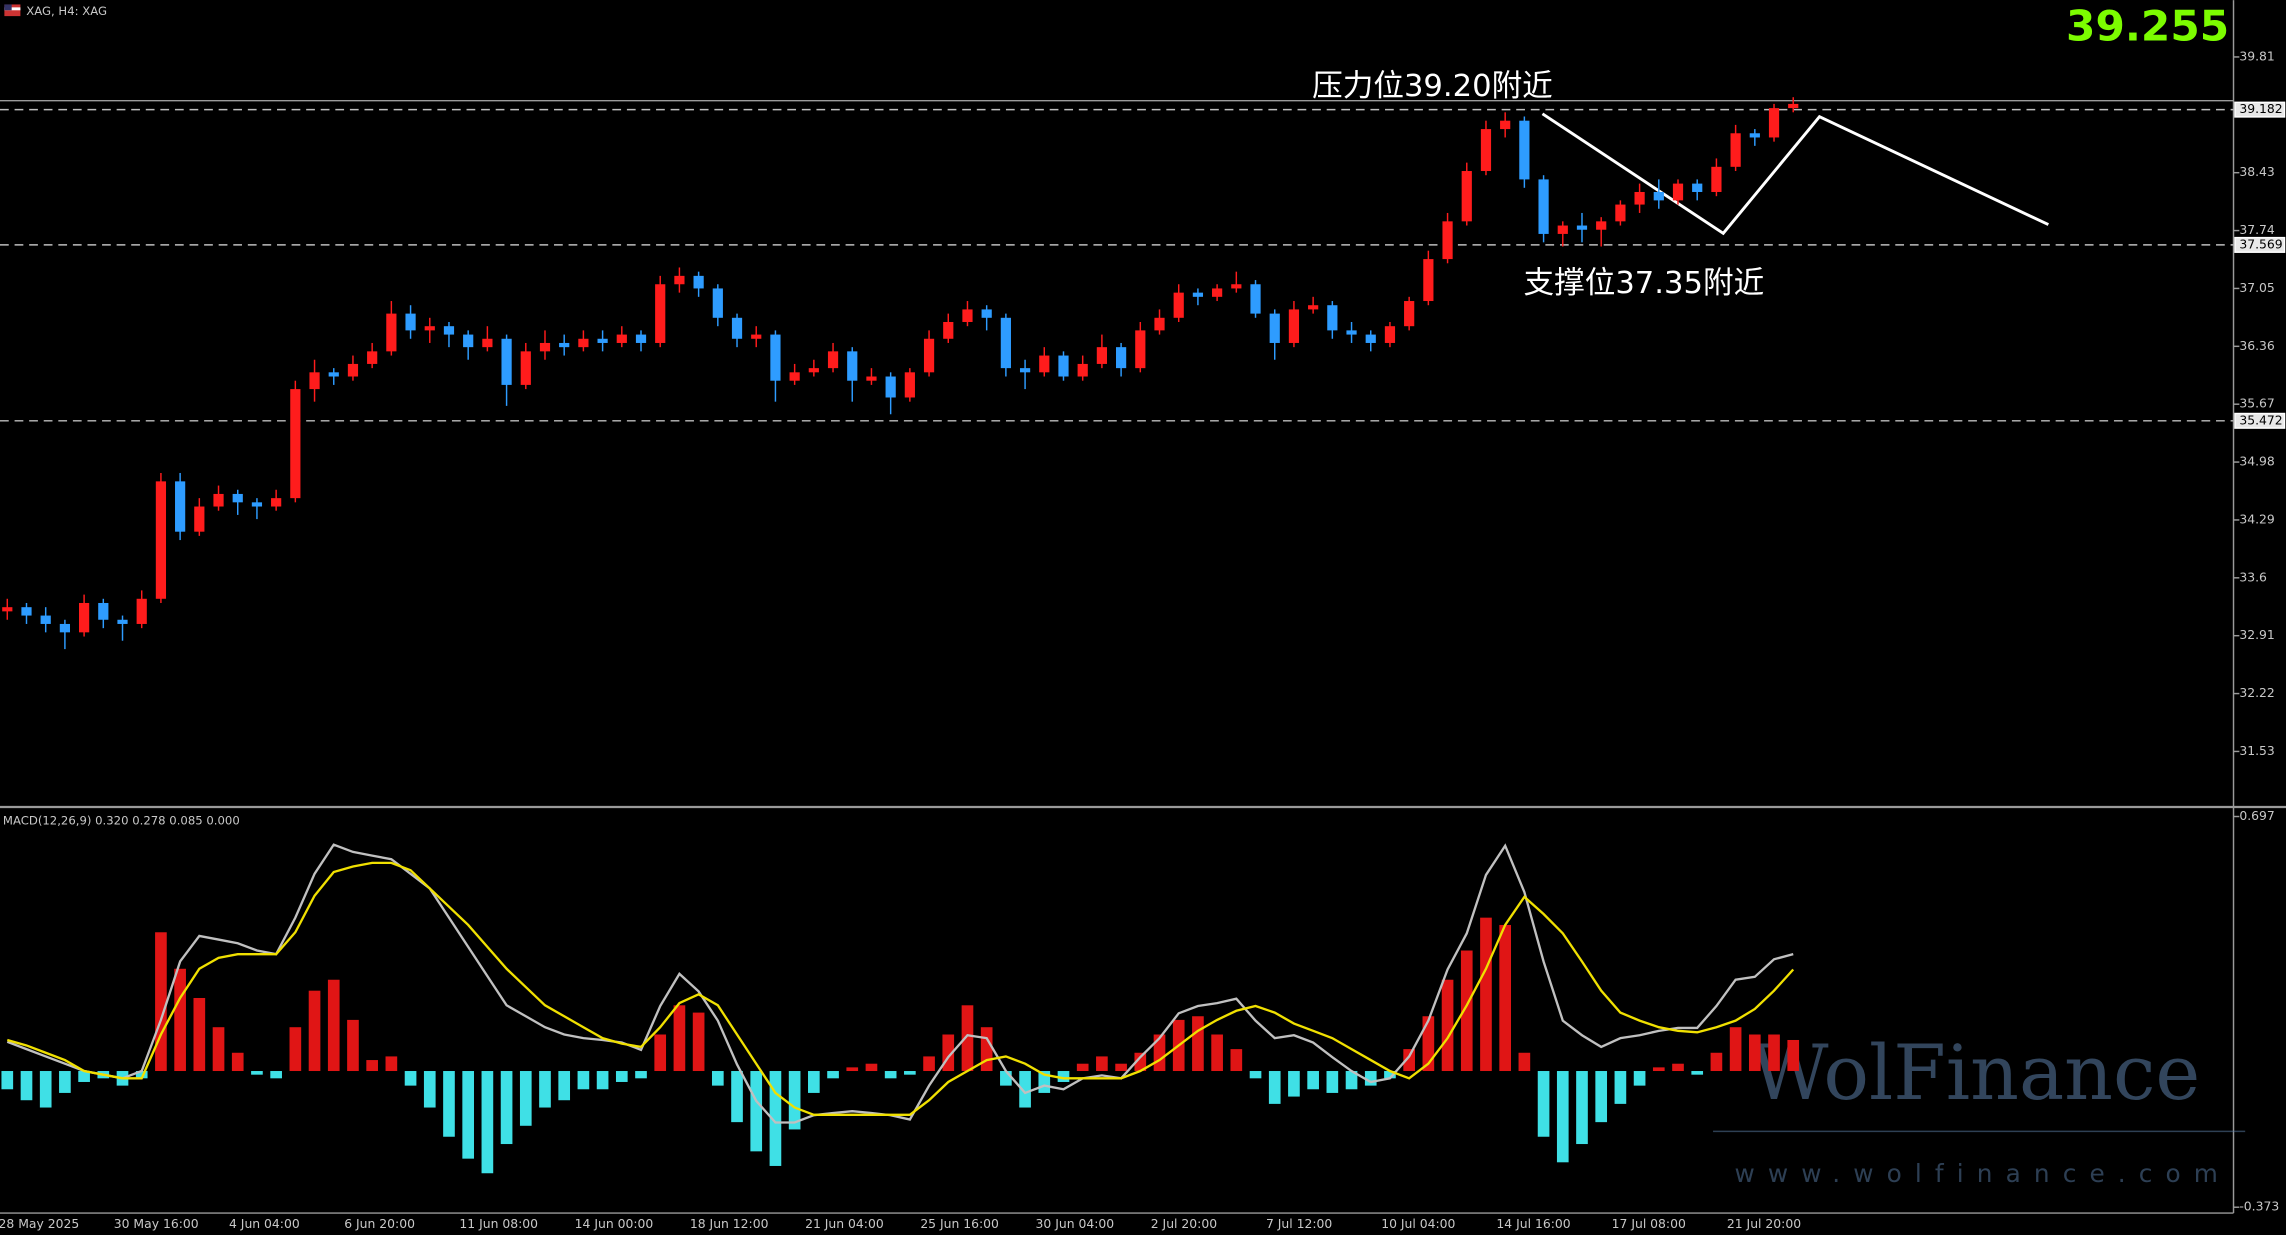  Describe the element at coordinates (498, 1223) in the screenshot. I see `x-tick-label: 11 Jun 08:00` at that location.